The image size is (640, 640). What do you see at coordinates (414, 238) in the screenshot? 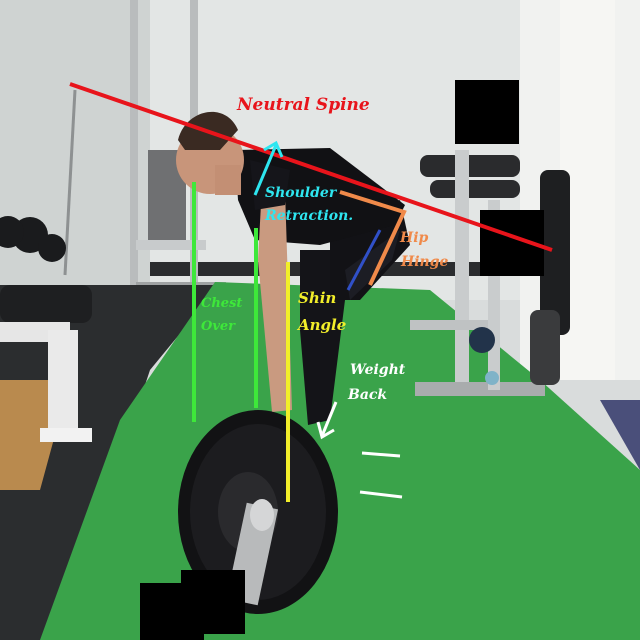
I see `hip-hinge-label: Hip` at bounding box center [414, 238].